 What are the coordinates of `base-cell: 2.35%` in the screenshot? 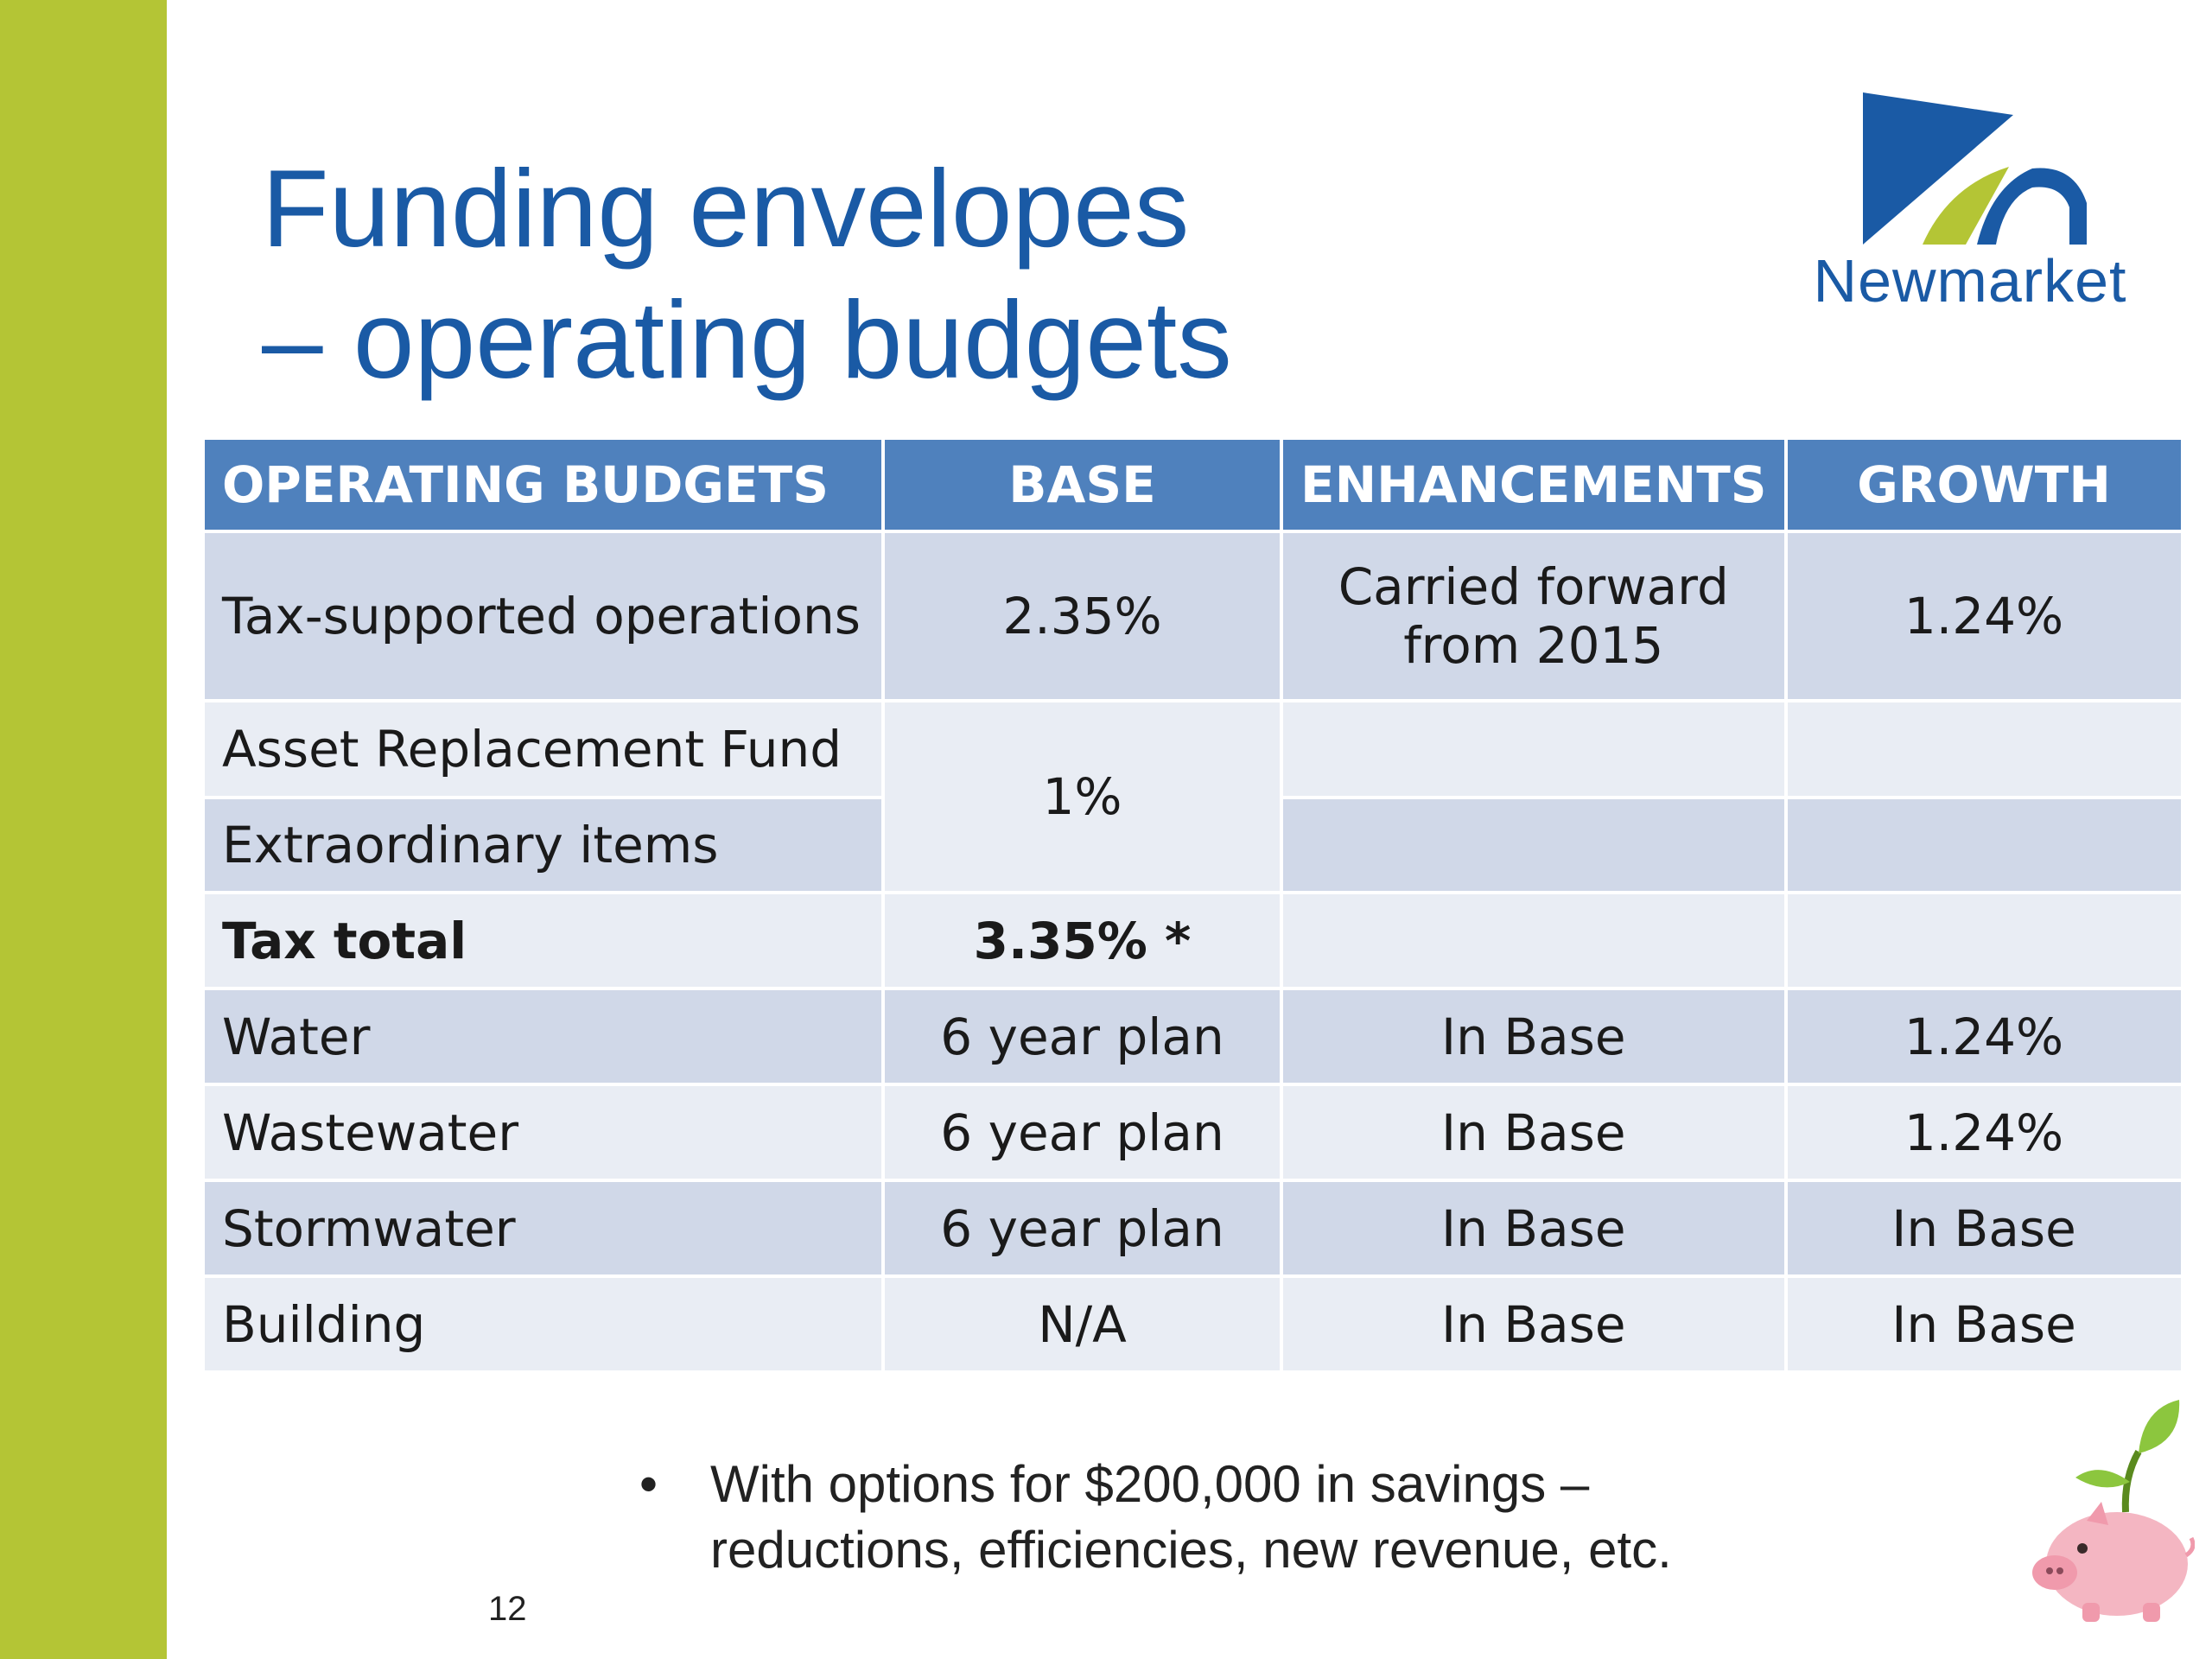 It's located at (1082, 616).